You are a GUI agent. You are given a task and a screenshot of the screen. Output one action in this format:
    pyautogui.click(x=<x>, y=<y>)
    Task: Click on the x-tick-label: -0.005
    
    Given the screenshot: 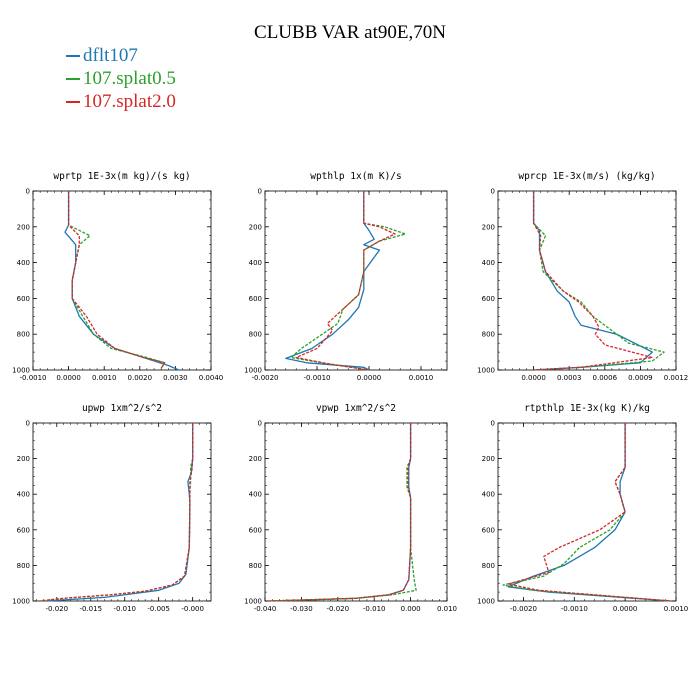 What is the action you would take?
    pyautogui.click(x=158, y=609)
    